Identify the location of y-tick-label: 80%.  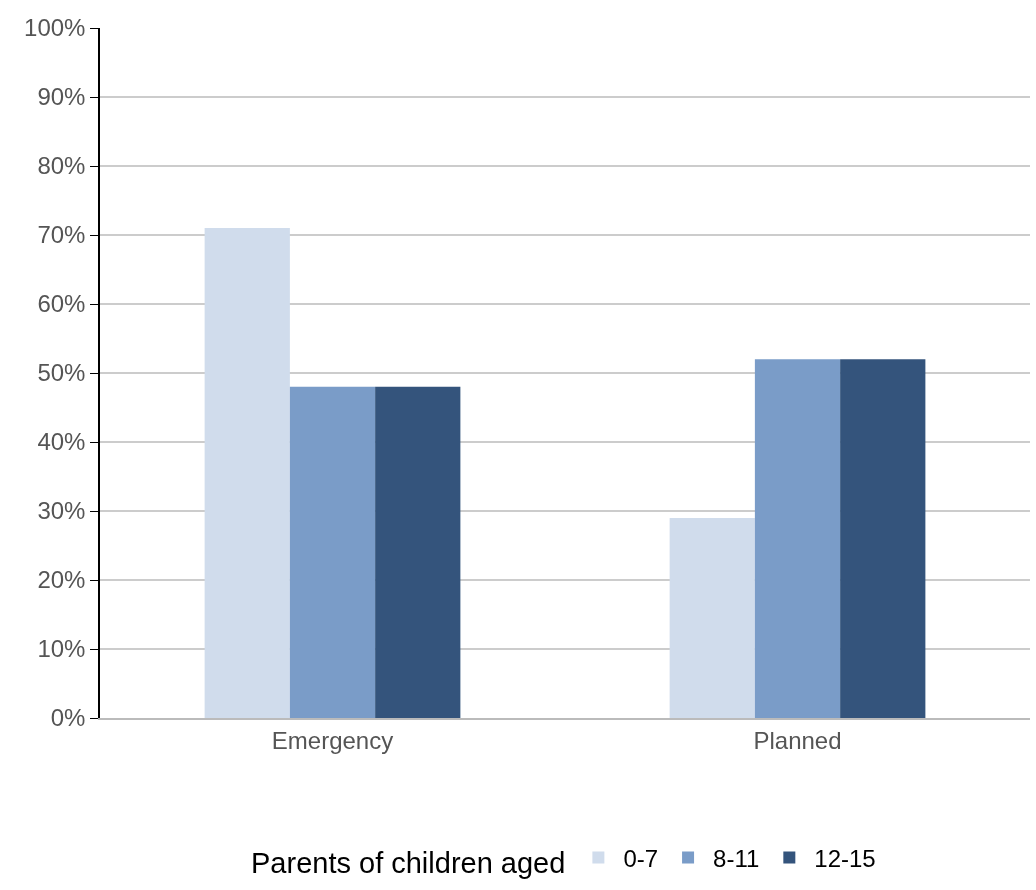
(61, 166).